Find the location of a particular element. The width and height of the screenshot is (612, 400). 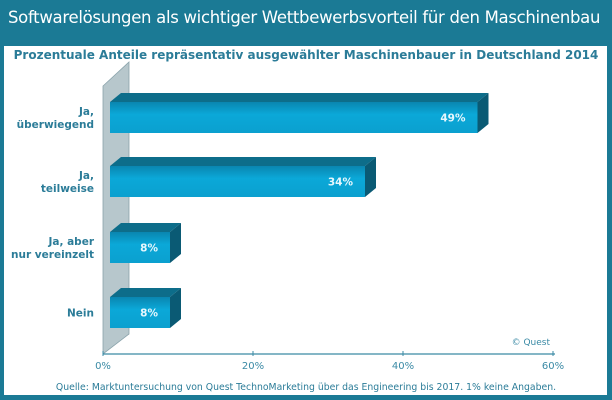

category-label: überwiegend is located at coordinates (55, 125).